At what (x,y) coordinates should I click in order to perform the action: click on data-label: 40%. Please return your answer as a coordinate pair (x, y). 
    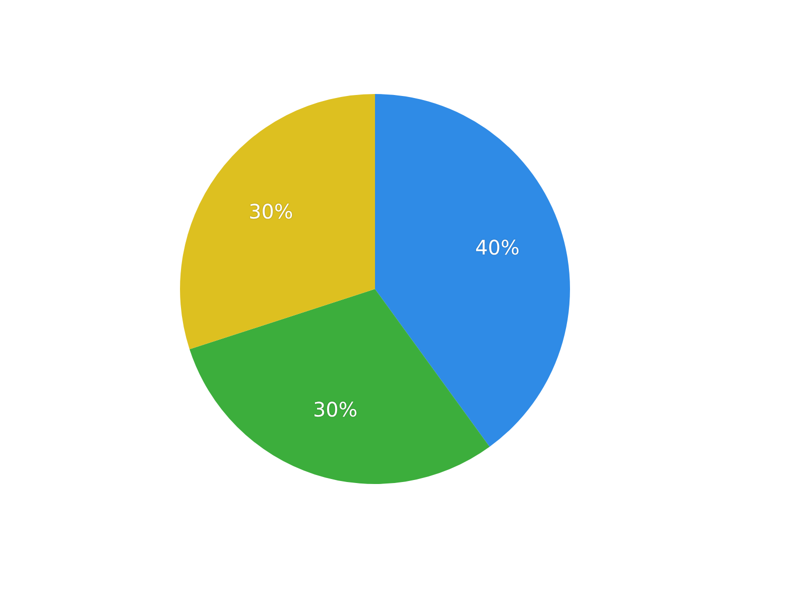
    Looking at the image, I should click on (497, 247).